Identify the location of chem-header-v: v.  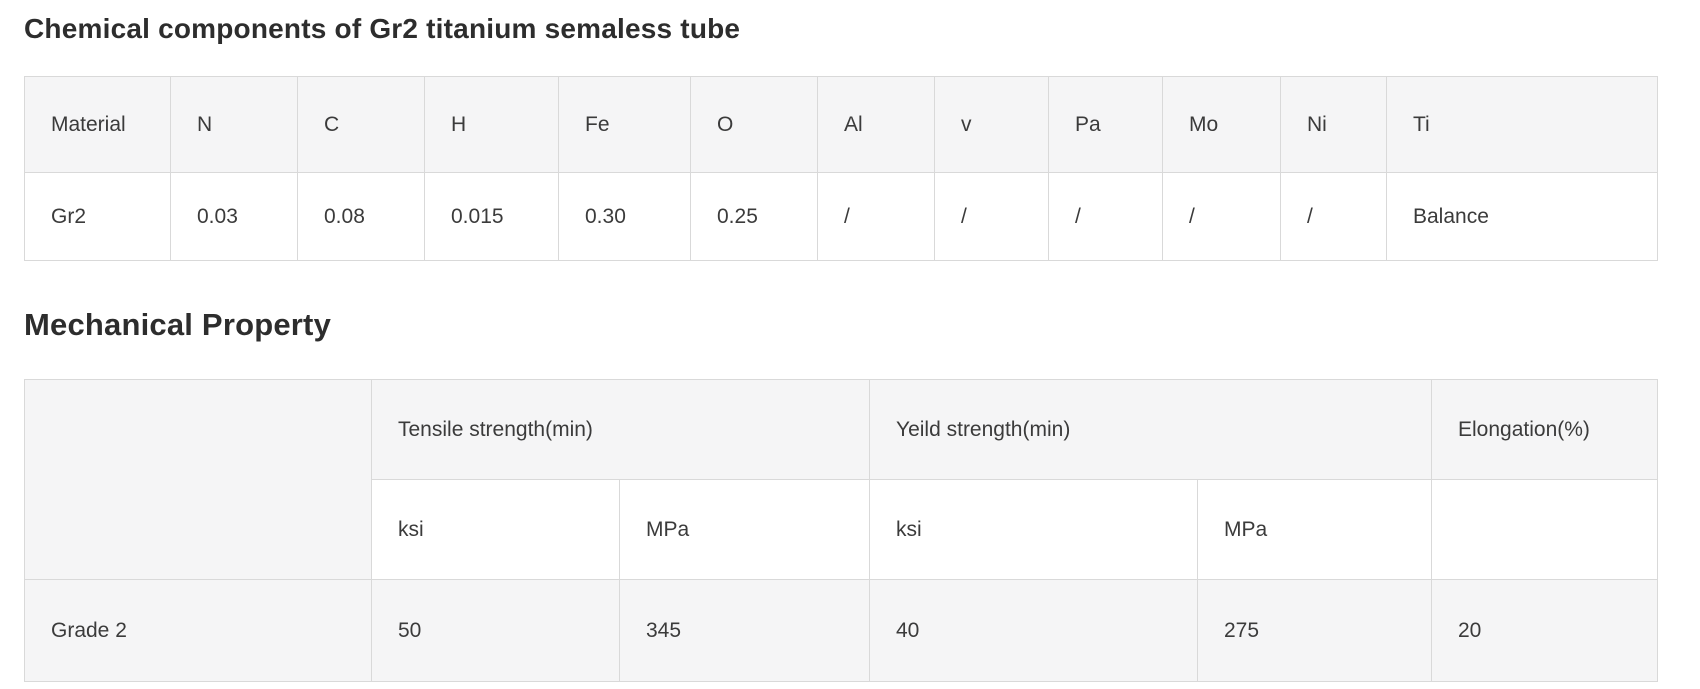
(991, 124).